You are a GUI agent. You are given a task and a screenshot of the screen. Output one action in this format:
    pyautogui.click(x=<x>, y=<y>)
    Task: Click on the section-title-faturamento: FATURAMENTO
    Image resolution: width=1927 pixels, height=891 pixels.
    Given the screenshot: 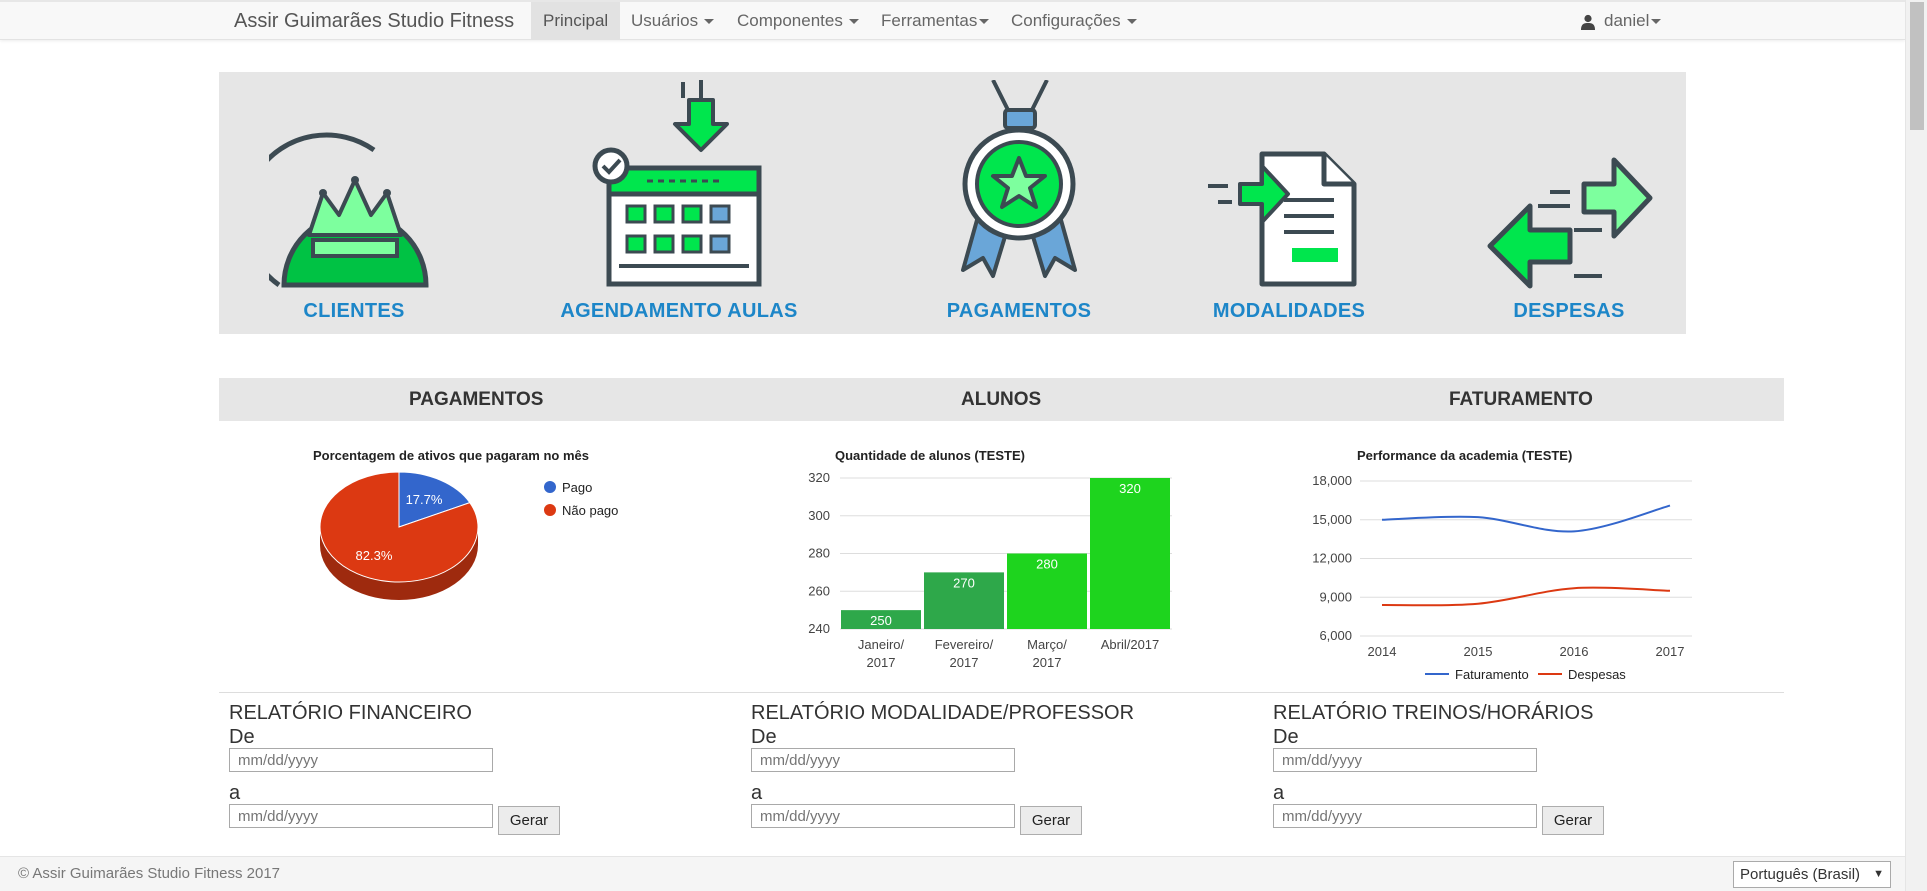 What is the action you would take?
    pyautogui.click(x=1521, y=399)
    